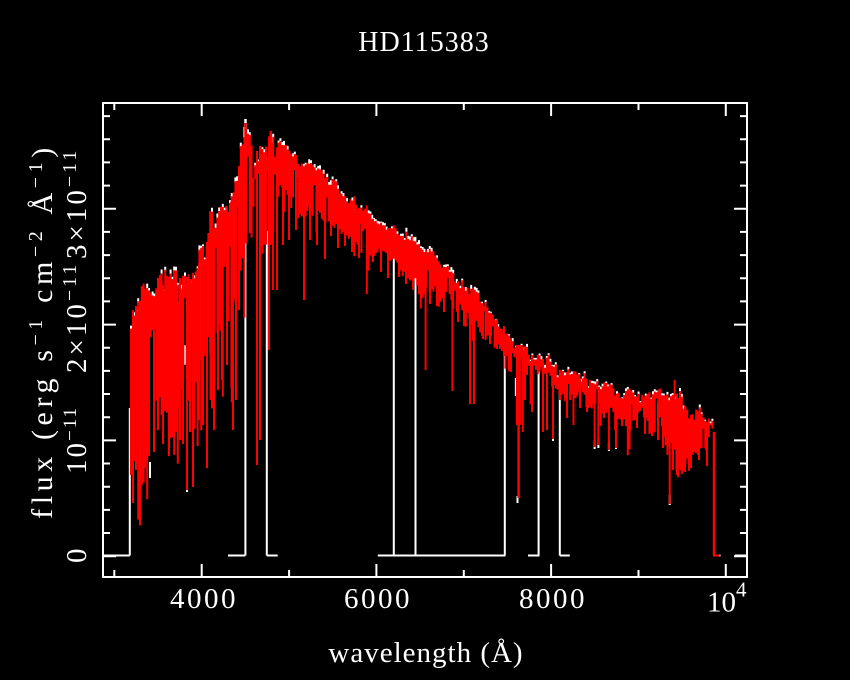  I want to click on svg-text: 4000, so click(204, 599).